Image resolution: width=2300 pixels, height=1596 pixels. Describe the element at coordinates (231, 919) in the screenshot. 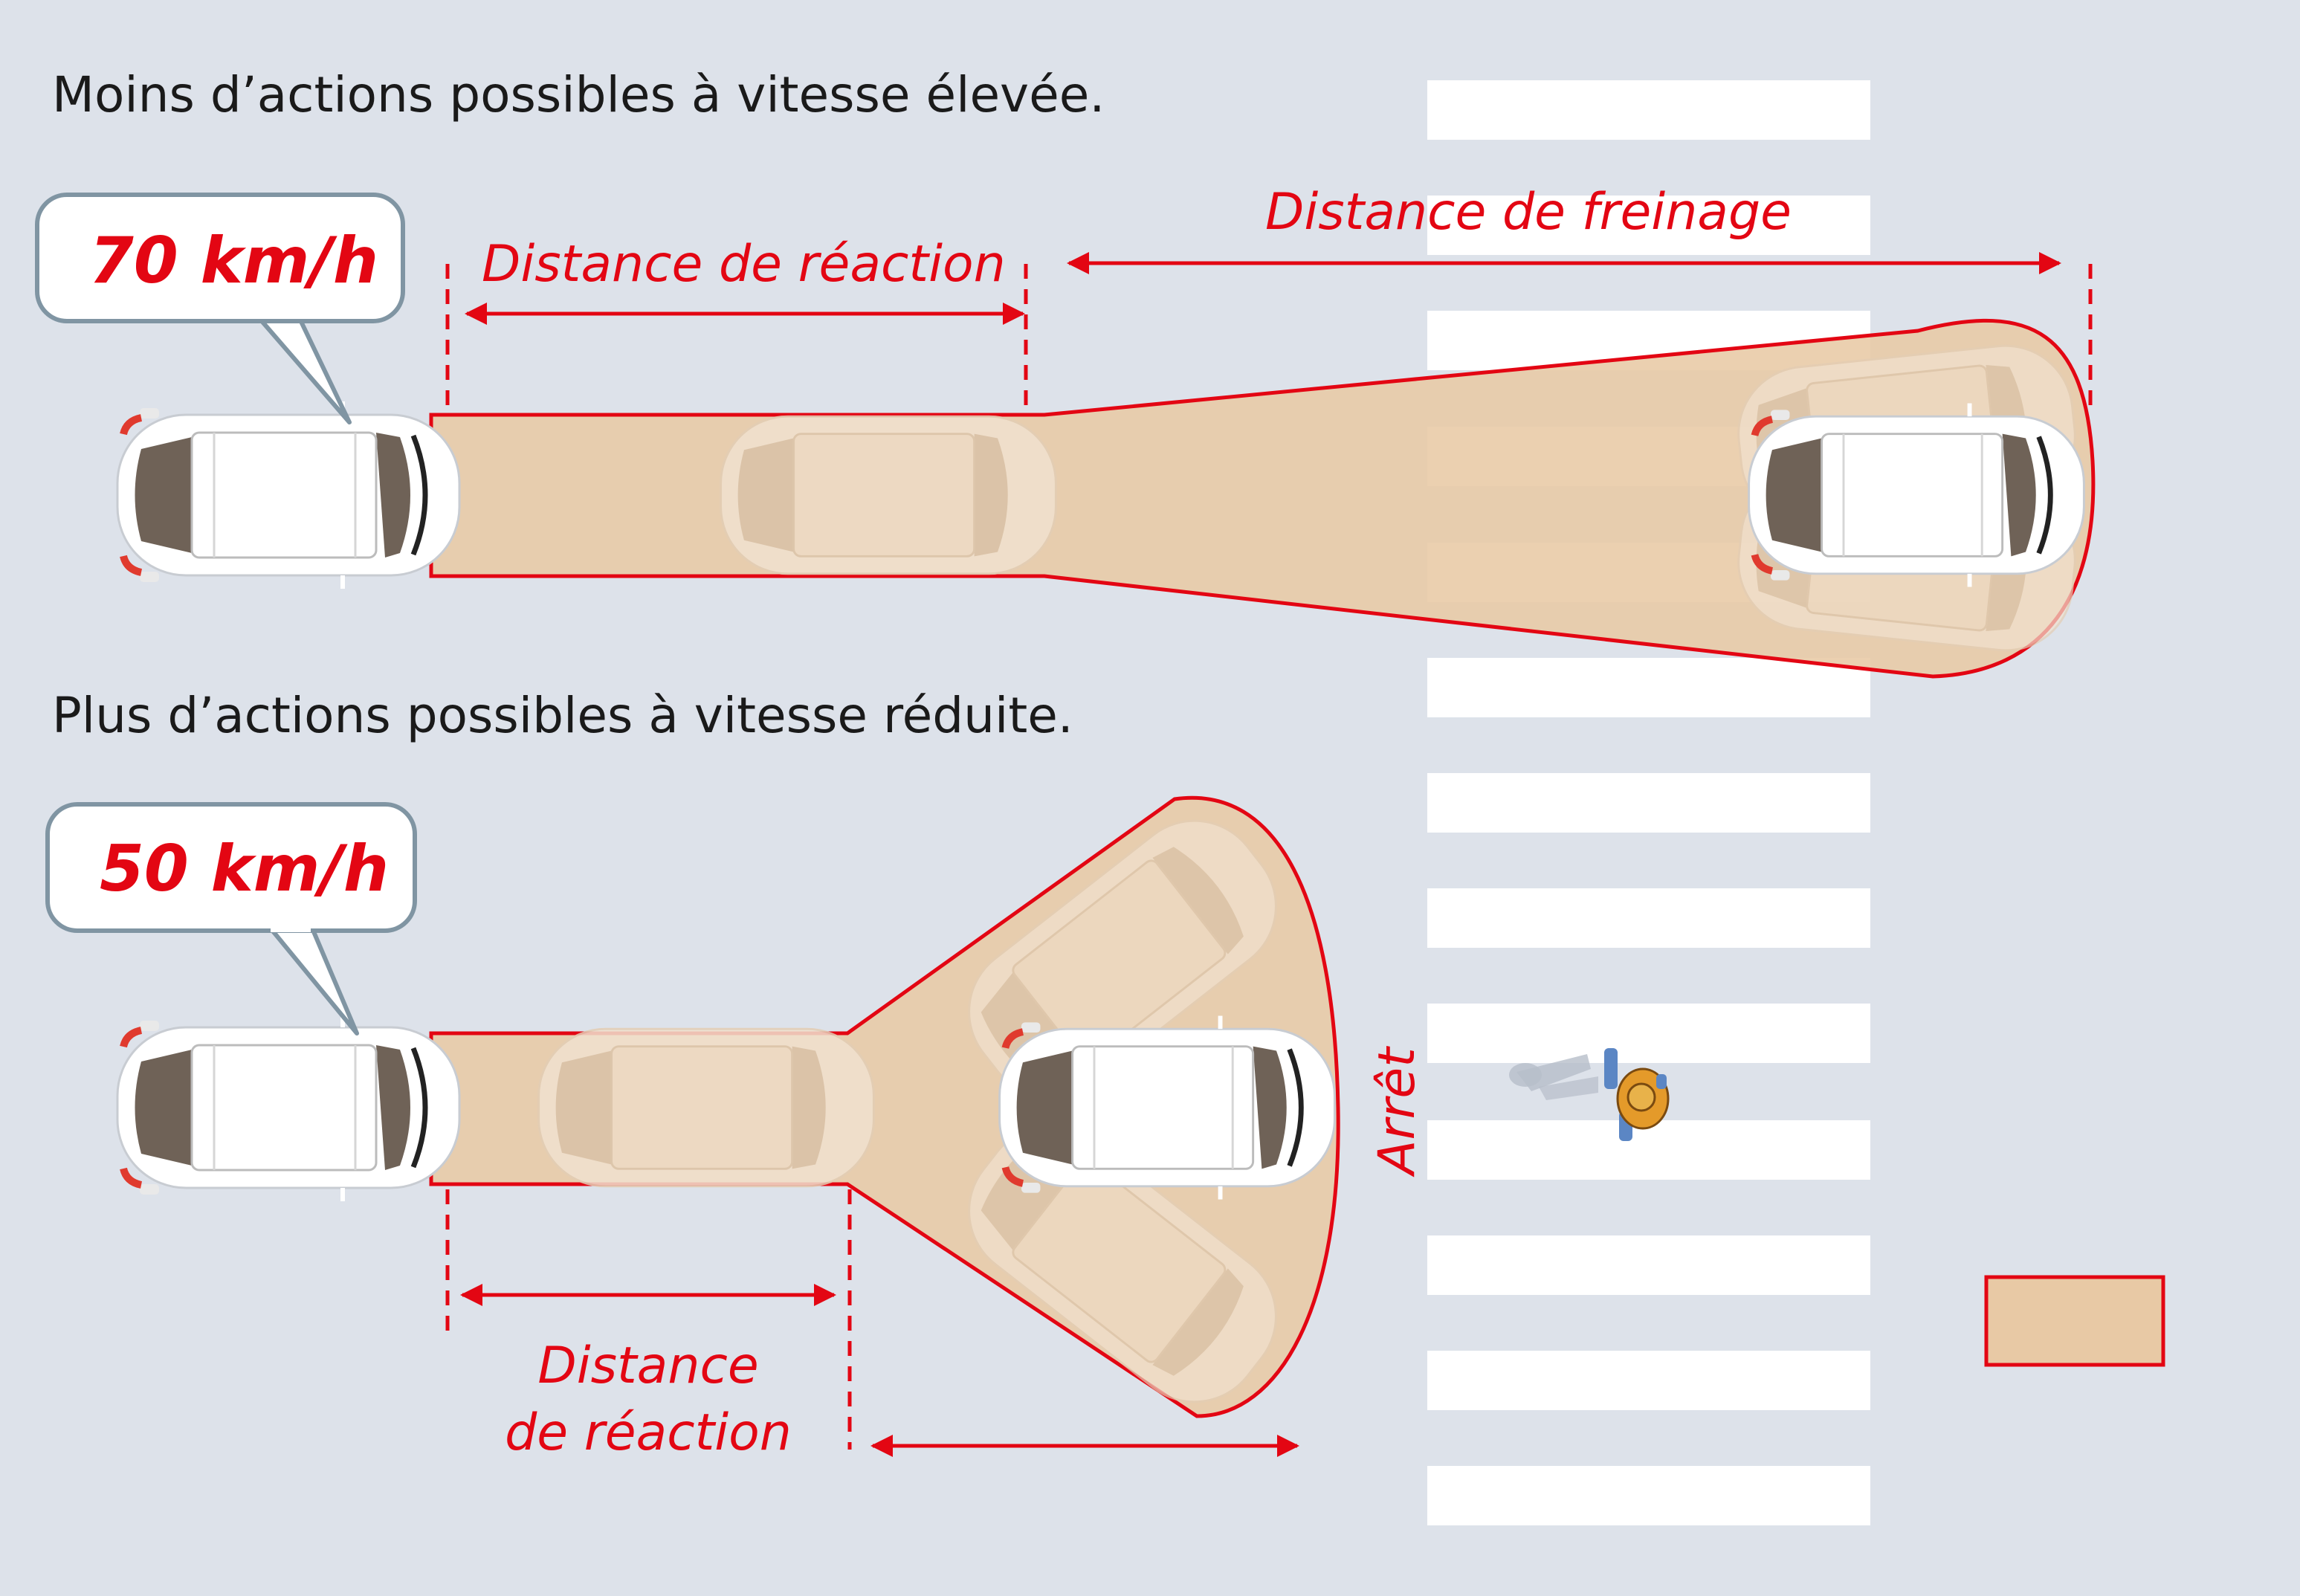

I see `speed-bubble-slow` at that location.